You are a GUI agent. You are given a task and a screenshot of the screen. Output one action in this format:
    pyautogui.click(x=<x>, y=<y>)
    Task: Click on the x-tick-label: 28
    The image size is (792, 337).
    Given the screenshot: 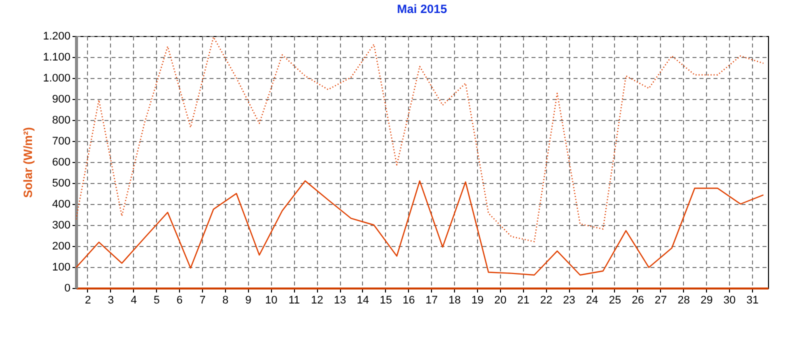 What is the action you would take?
    pyautogui.click(x=684, y=300)
    